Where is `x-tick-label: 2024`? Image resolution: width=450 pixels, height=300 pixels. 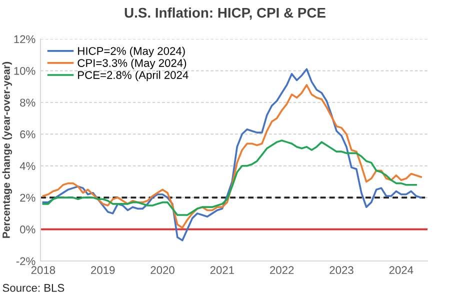
x-tick-label: 2024 is located at coordinates (401, 270).